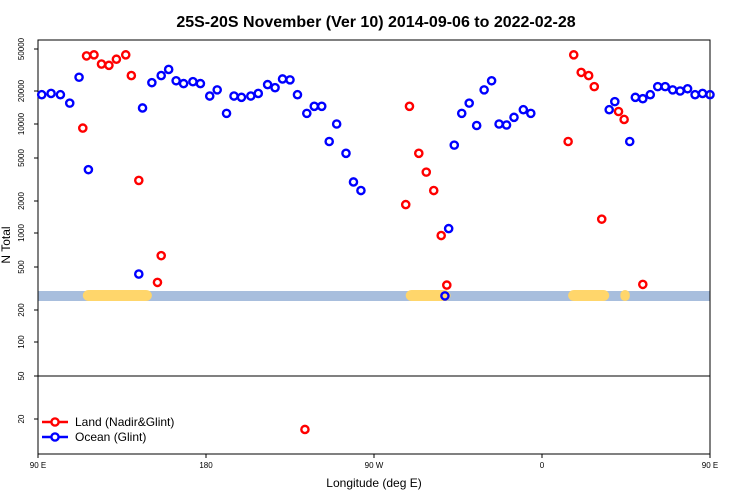  What do you see at coordinates (21, 342) in the screenshot?
I see `y-tick-label: 100` at bounding box center [21, 342].